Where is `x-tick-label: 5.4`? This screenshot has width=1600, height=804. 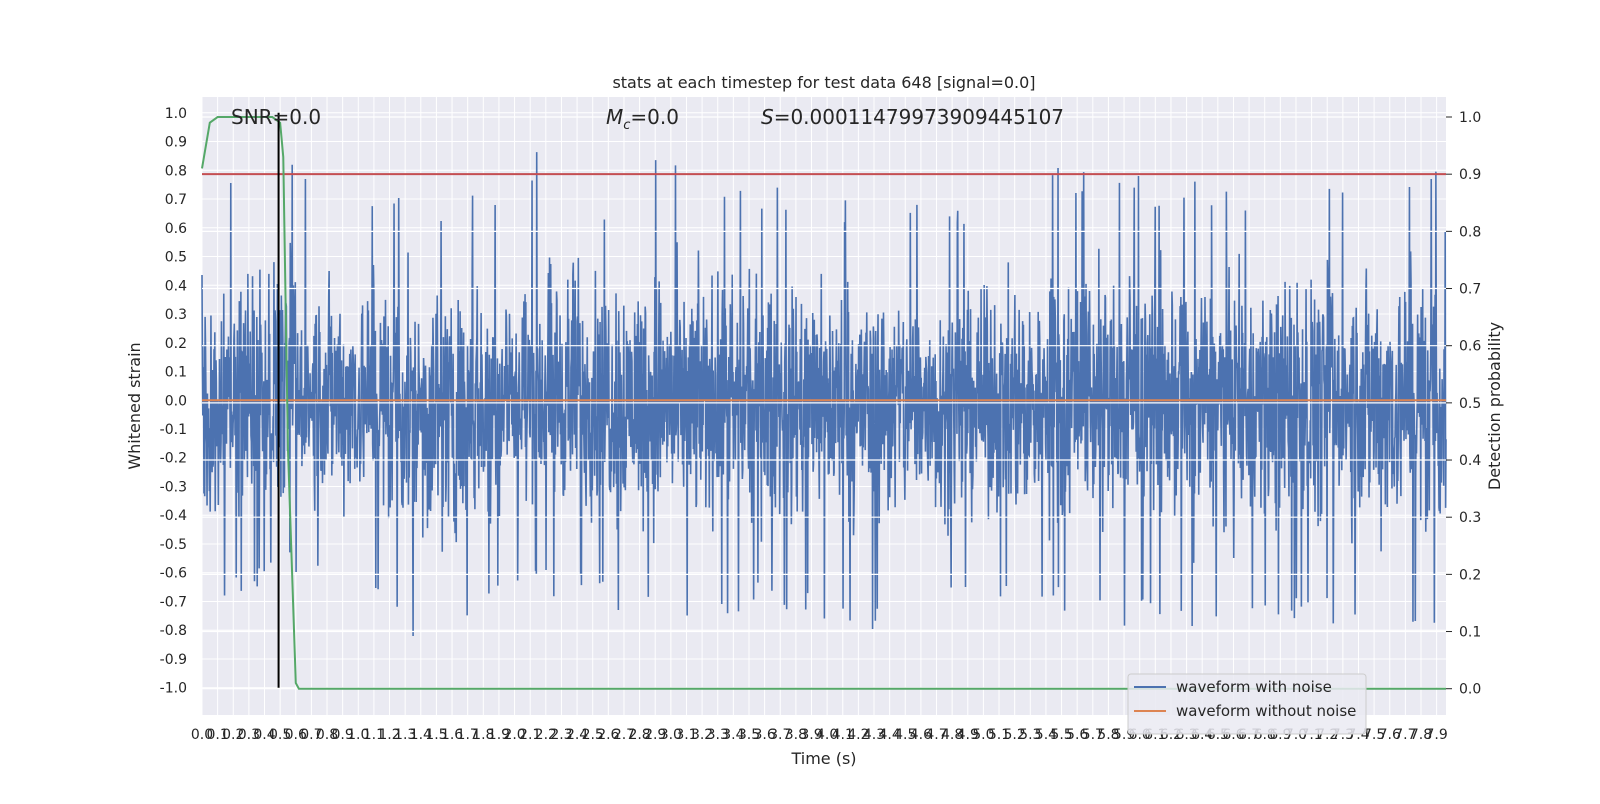
x-tick-label: 5.4 is located at coordinates (1046, 735).